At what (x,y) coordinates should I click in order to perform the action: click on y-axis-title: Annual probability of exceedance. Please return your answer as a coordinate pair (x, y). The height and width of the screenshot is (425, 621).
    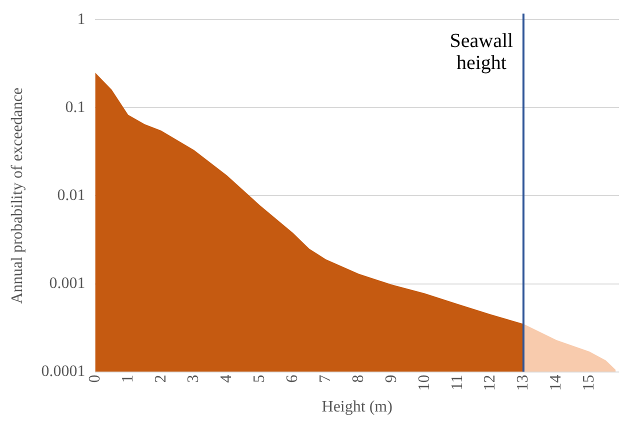
    Looking at the image, I should click on (17, 196).